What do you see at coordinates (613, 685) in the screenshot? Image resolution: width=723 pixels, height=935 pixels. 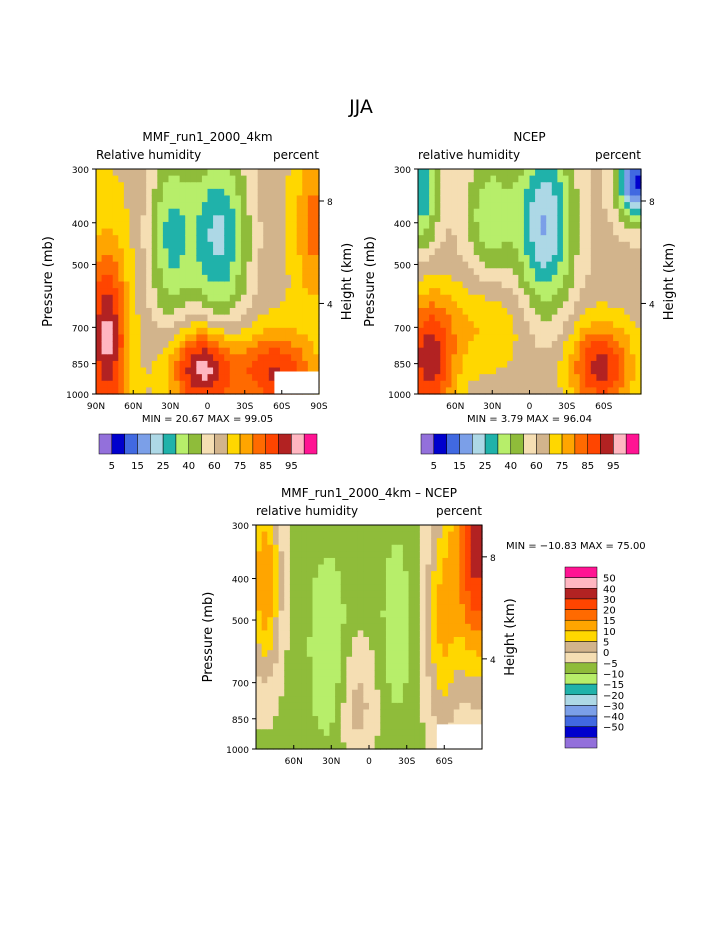 I see `colorbar-label: −15` at bounding box center [613, 685].